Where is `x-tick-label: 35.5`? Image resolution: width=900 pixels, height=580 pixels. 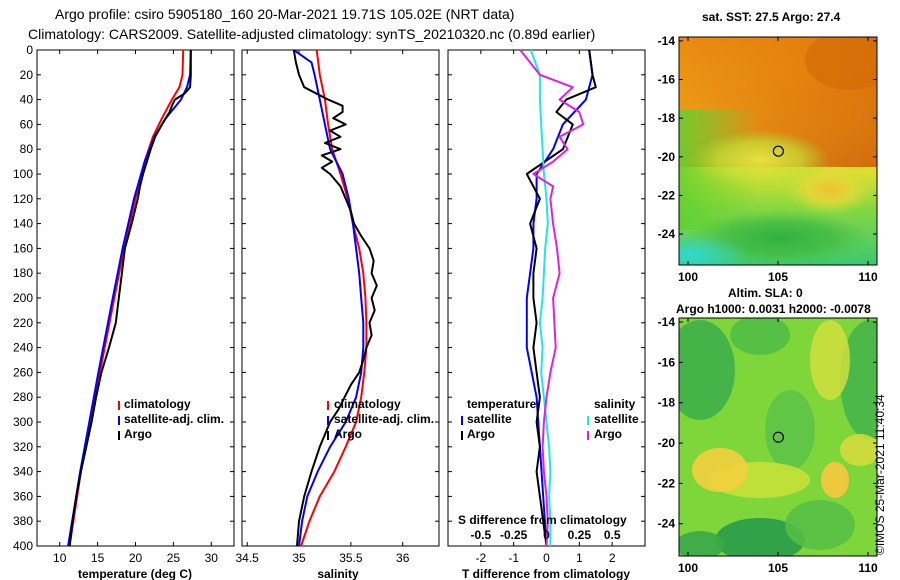 x-tick-label: 35.5 is located at coordinates (351, 558).